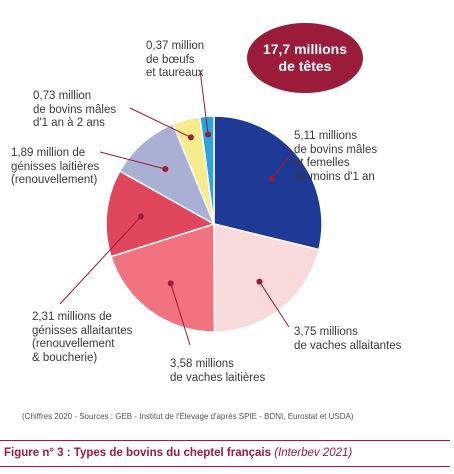  What do you see at coordinates (282, 165) in the screenshot?
I see `leader-line-bovins-moins-1an` at bounding box center [282, 165].